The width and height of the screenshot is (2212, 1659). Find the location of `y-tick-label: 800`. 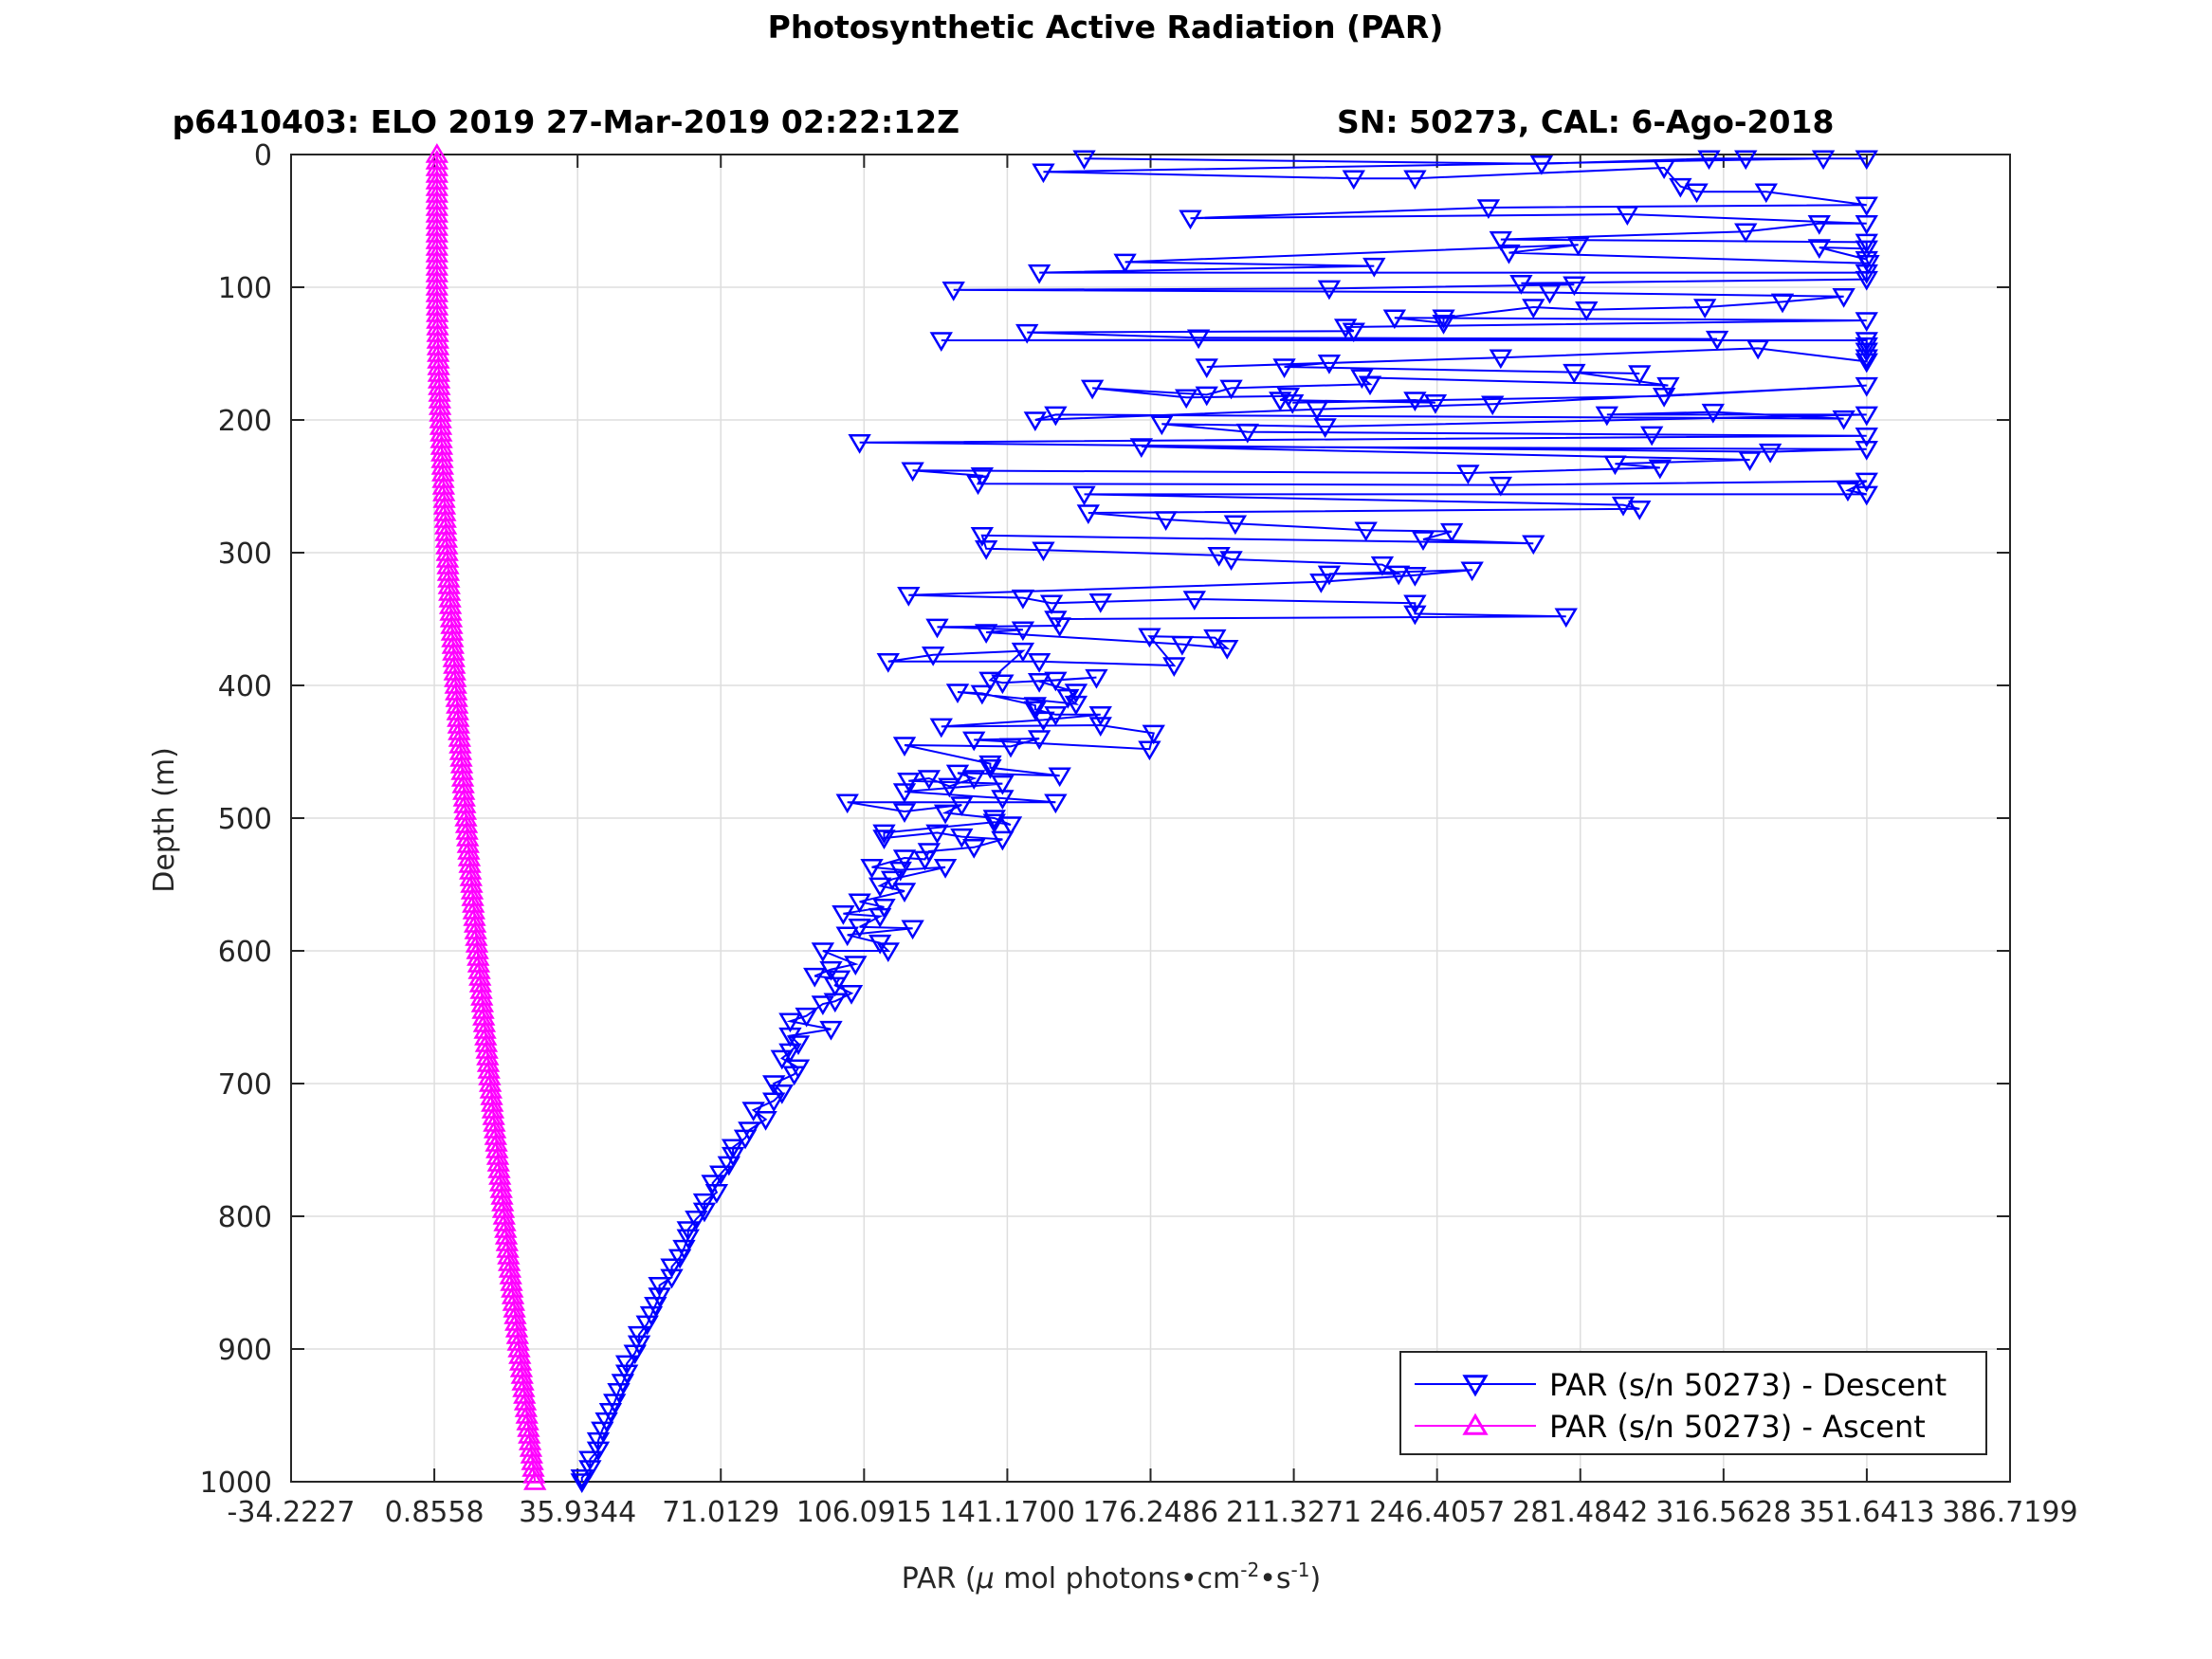

y-tick-label: 800 is located at coordinates (245, 1217).